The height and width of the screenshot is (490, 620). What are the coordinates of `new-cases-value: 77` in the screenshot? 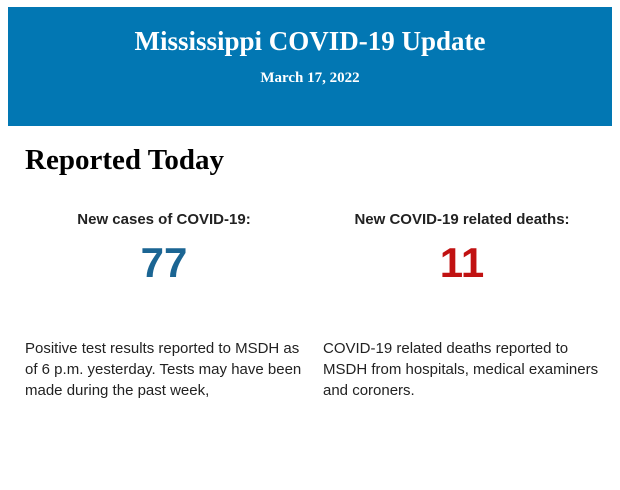 It's located at (164, 262).